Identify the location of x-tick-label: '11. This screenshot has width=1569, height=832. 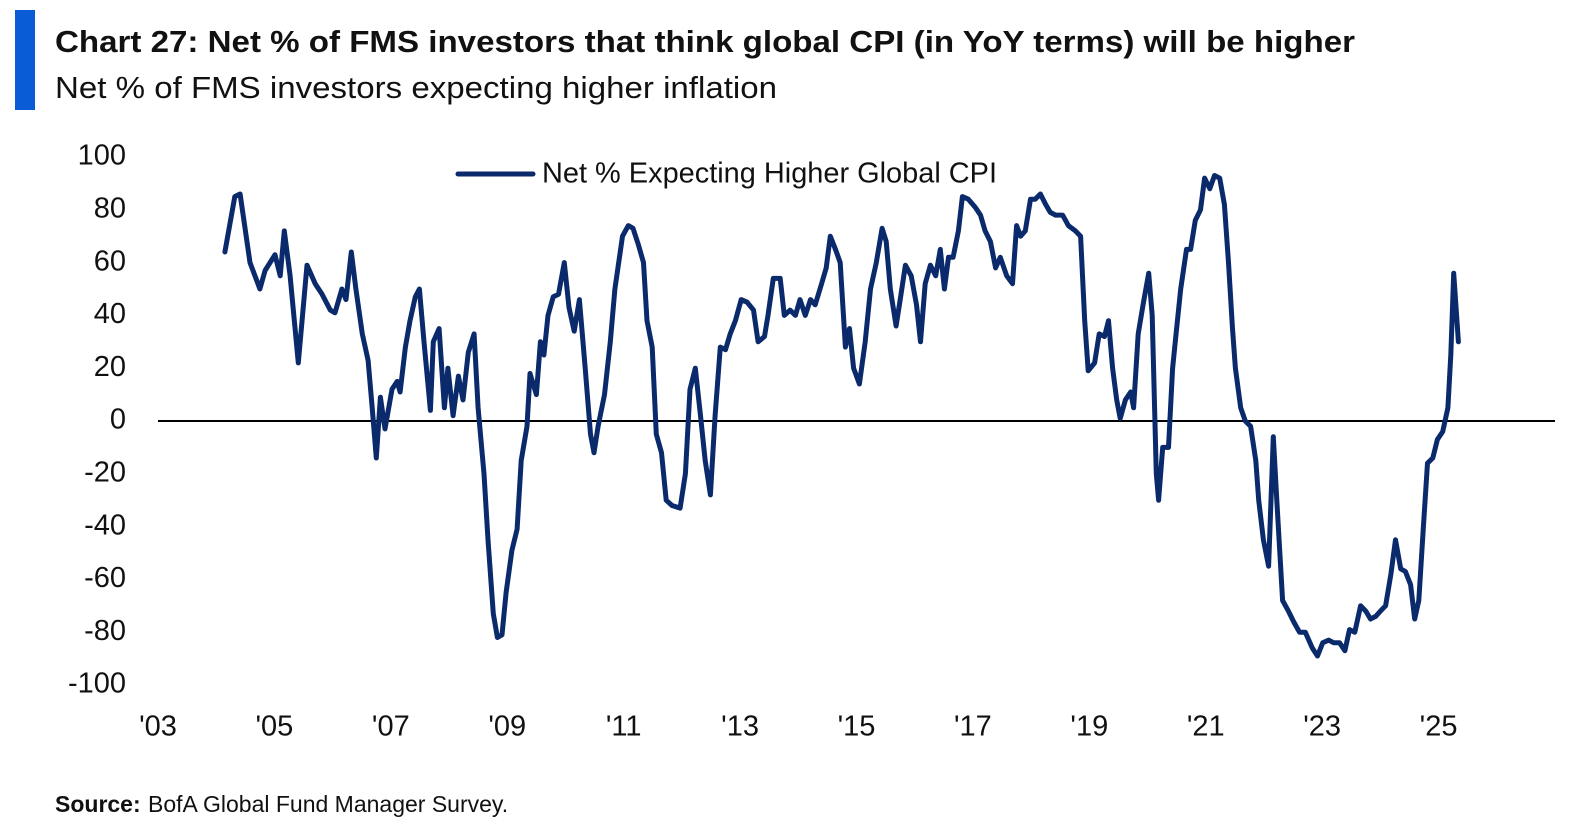
(624, 727).